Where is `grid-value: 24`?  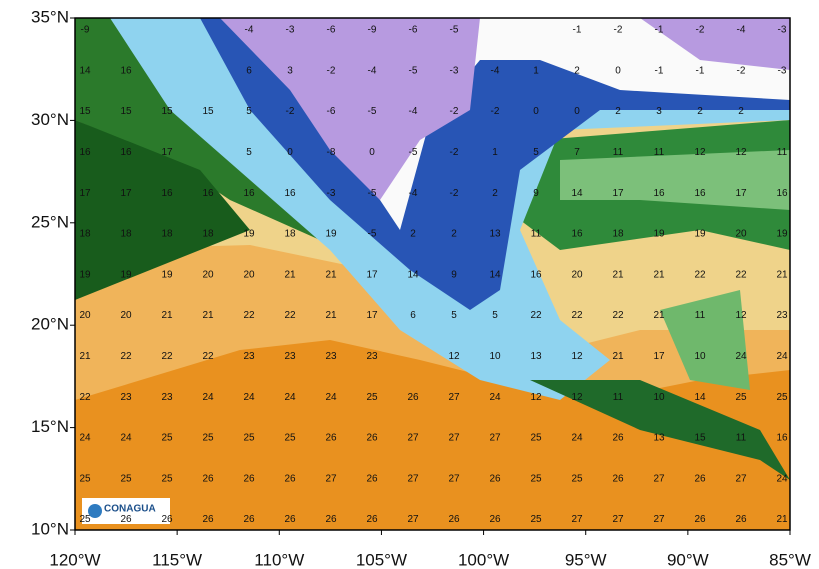
grid-value: 24 is located at coordinates (208, 397).